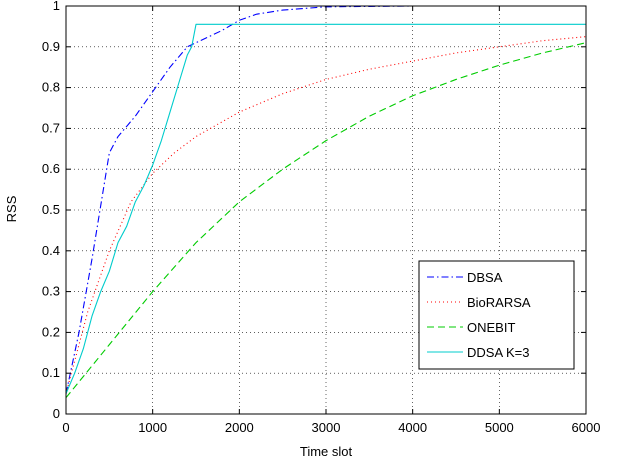  I want to click on y-tick-label: 0.1, so click(51, 372).